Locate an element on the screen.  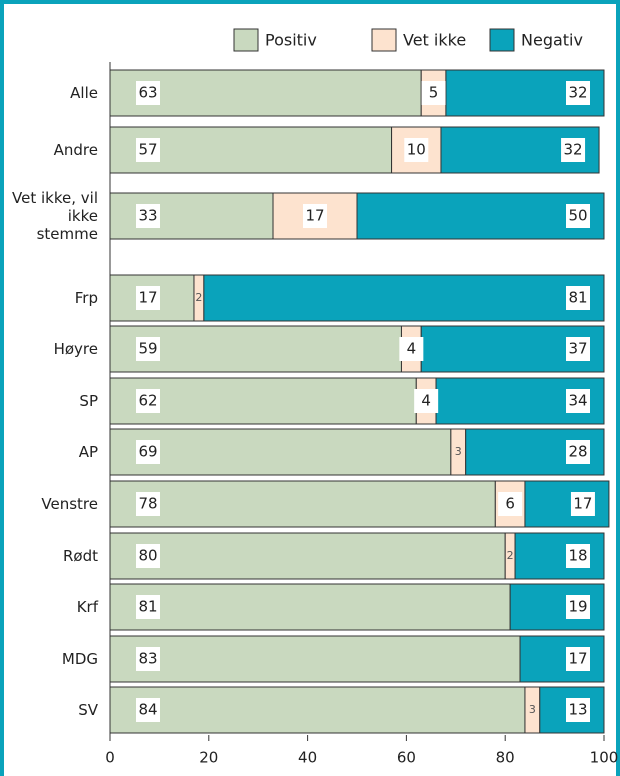
value-label: 34 is located at coordinates (577, 401).